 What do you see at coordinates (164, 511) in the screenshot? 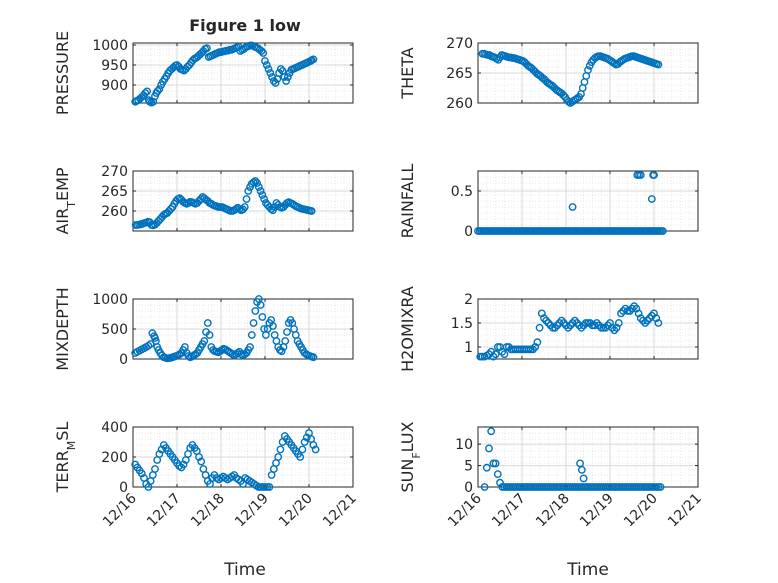
I see `x-tick-label: 12/17` at bounding box center [164, 511].